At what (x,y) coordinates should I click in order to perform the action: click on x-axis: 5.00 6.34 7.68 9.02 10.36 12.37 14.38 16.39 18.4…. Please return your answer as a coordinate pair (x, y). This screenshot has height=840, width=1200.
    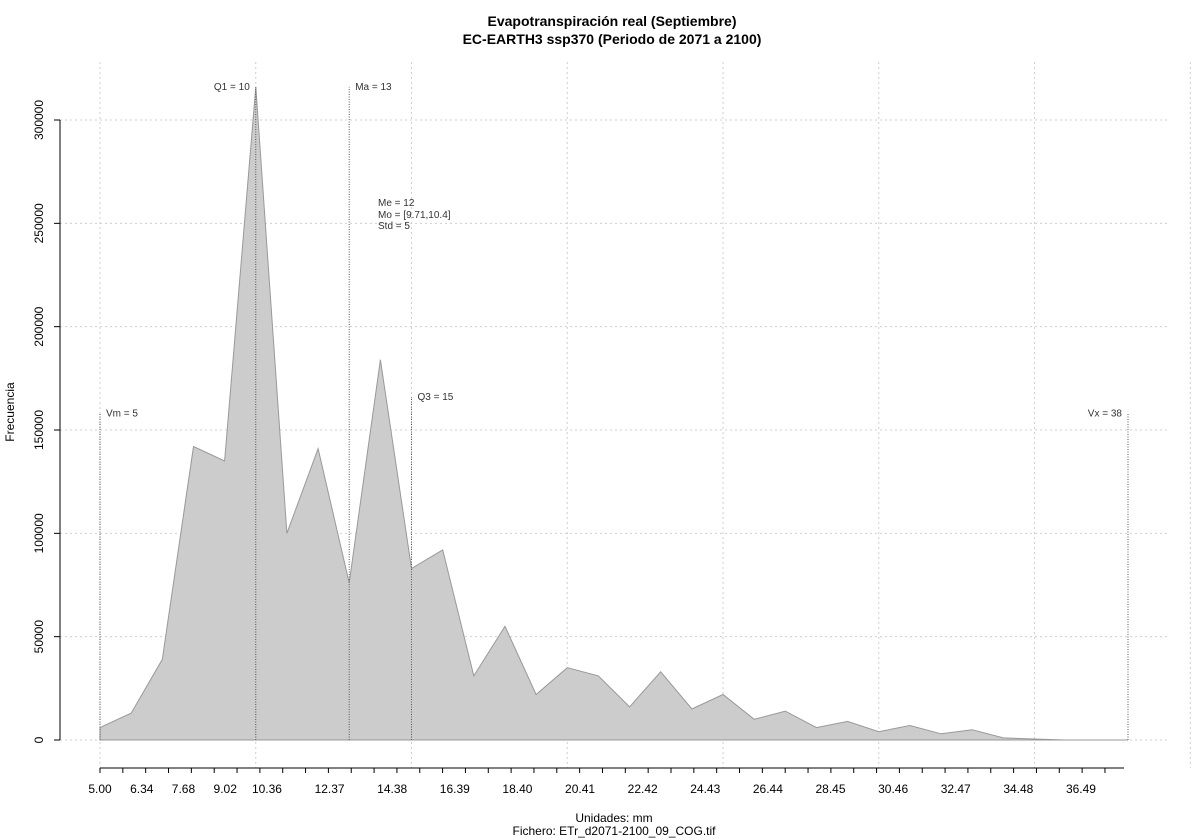
    Looking at the image, I should click on (606, 781).